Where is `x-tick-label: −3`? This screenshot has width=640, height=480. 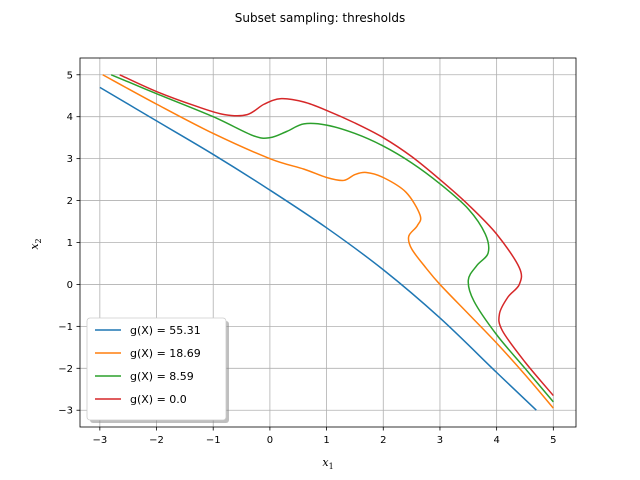
x-tick-label: −3 is located at coordinates (99, 440).